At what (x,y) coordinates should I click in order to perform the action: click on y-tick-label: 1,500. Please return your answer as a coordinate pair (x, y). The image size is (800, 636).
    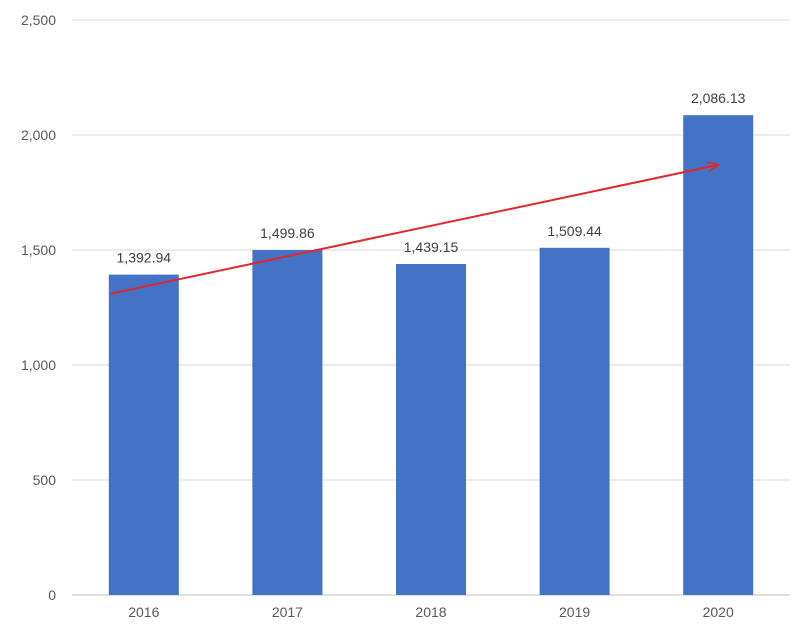
    Looking at the image, I should click on (38, 250).